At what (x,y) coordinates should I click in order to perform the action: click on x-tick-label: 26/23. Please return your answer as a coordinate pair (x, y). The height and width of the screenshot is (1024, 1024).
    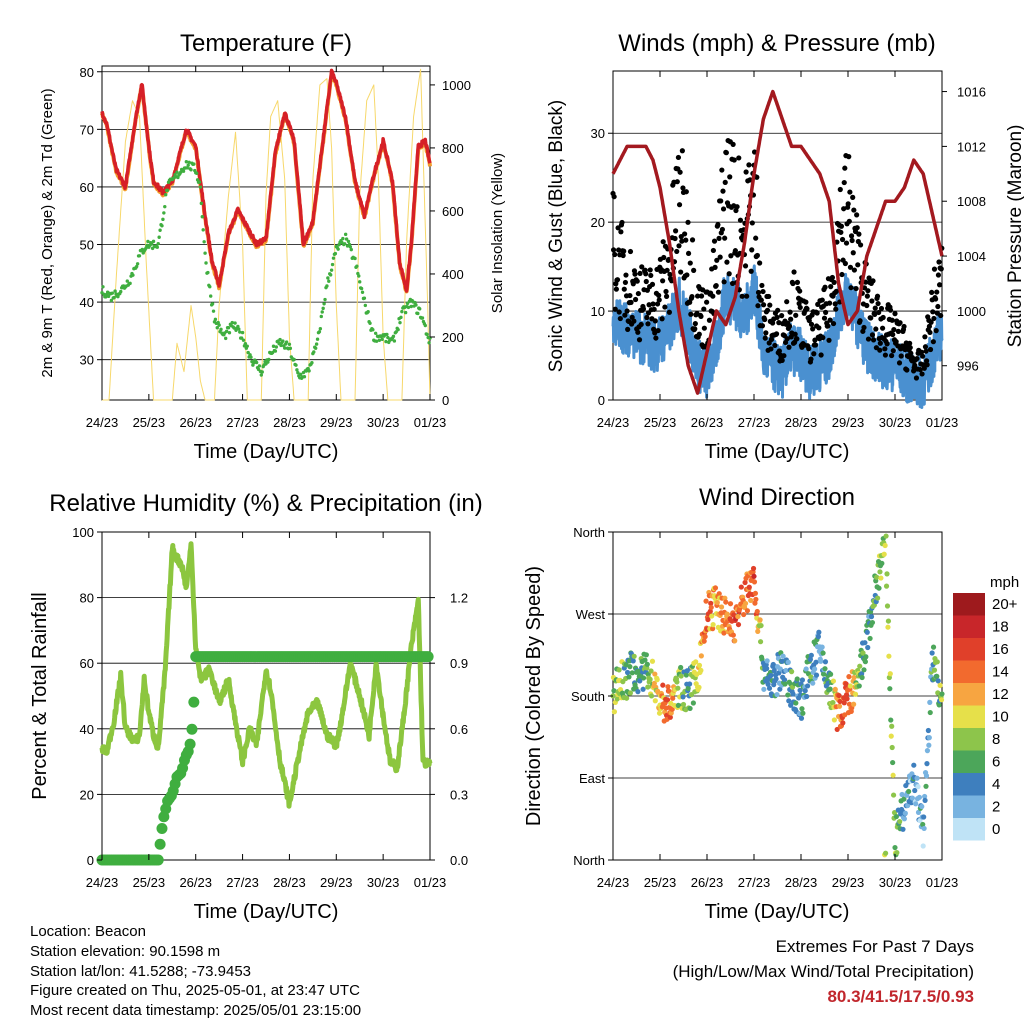
    Looking at the image, I should click on (707, 422).